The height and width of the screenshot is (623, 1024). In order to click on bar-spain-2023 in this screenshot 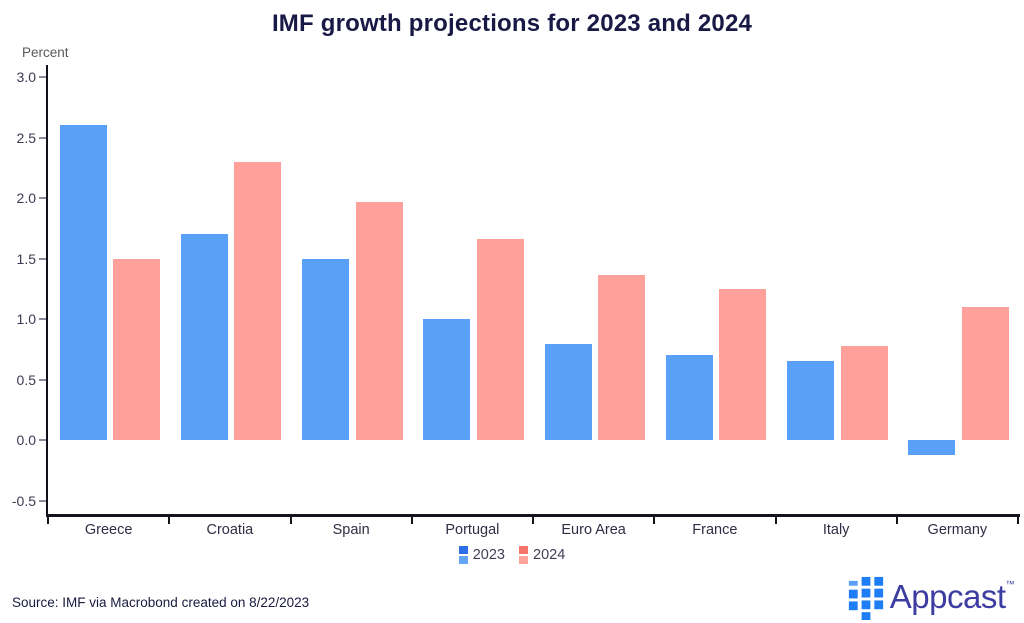, I will do `click(325, 349)`.